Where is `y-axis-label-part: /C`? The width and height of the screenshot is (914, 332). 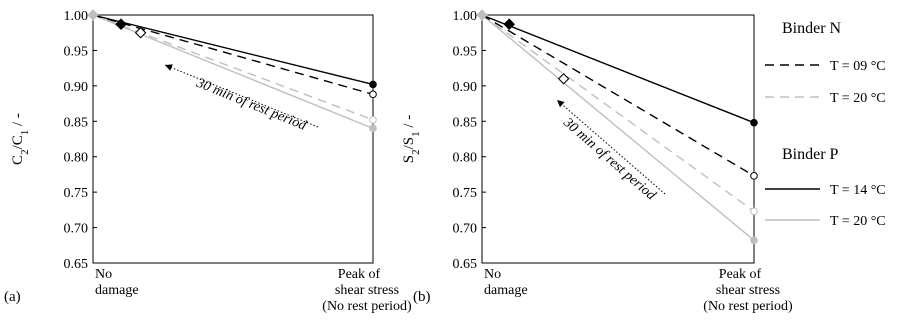 y-axis-label-part: /C is located at coordinates (18, 142).